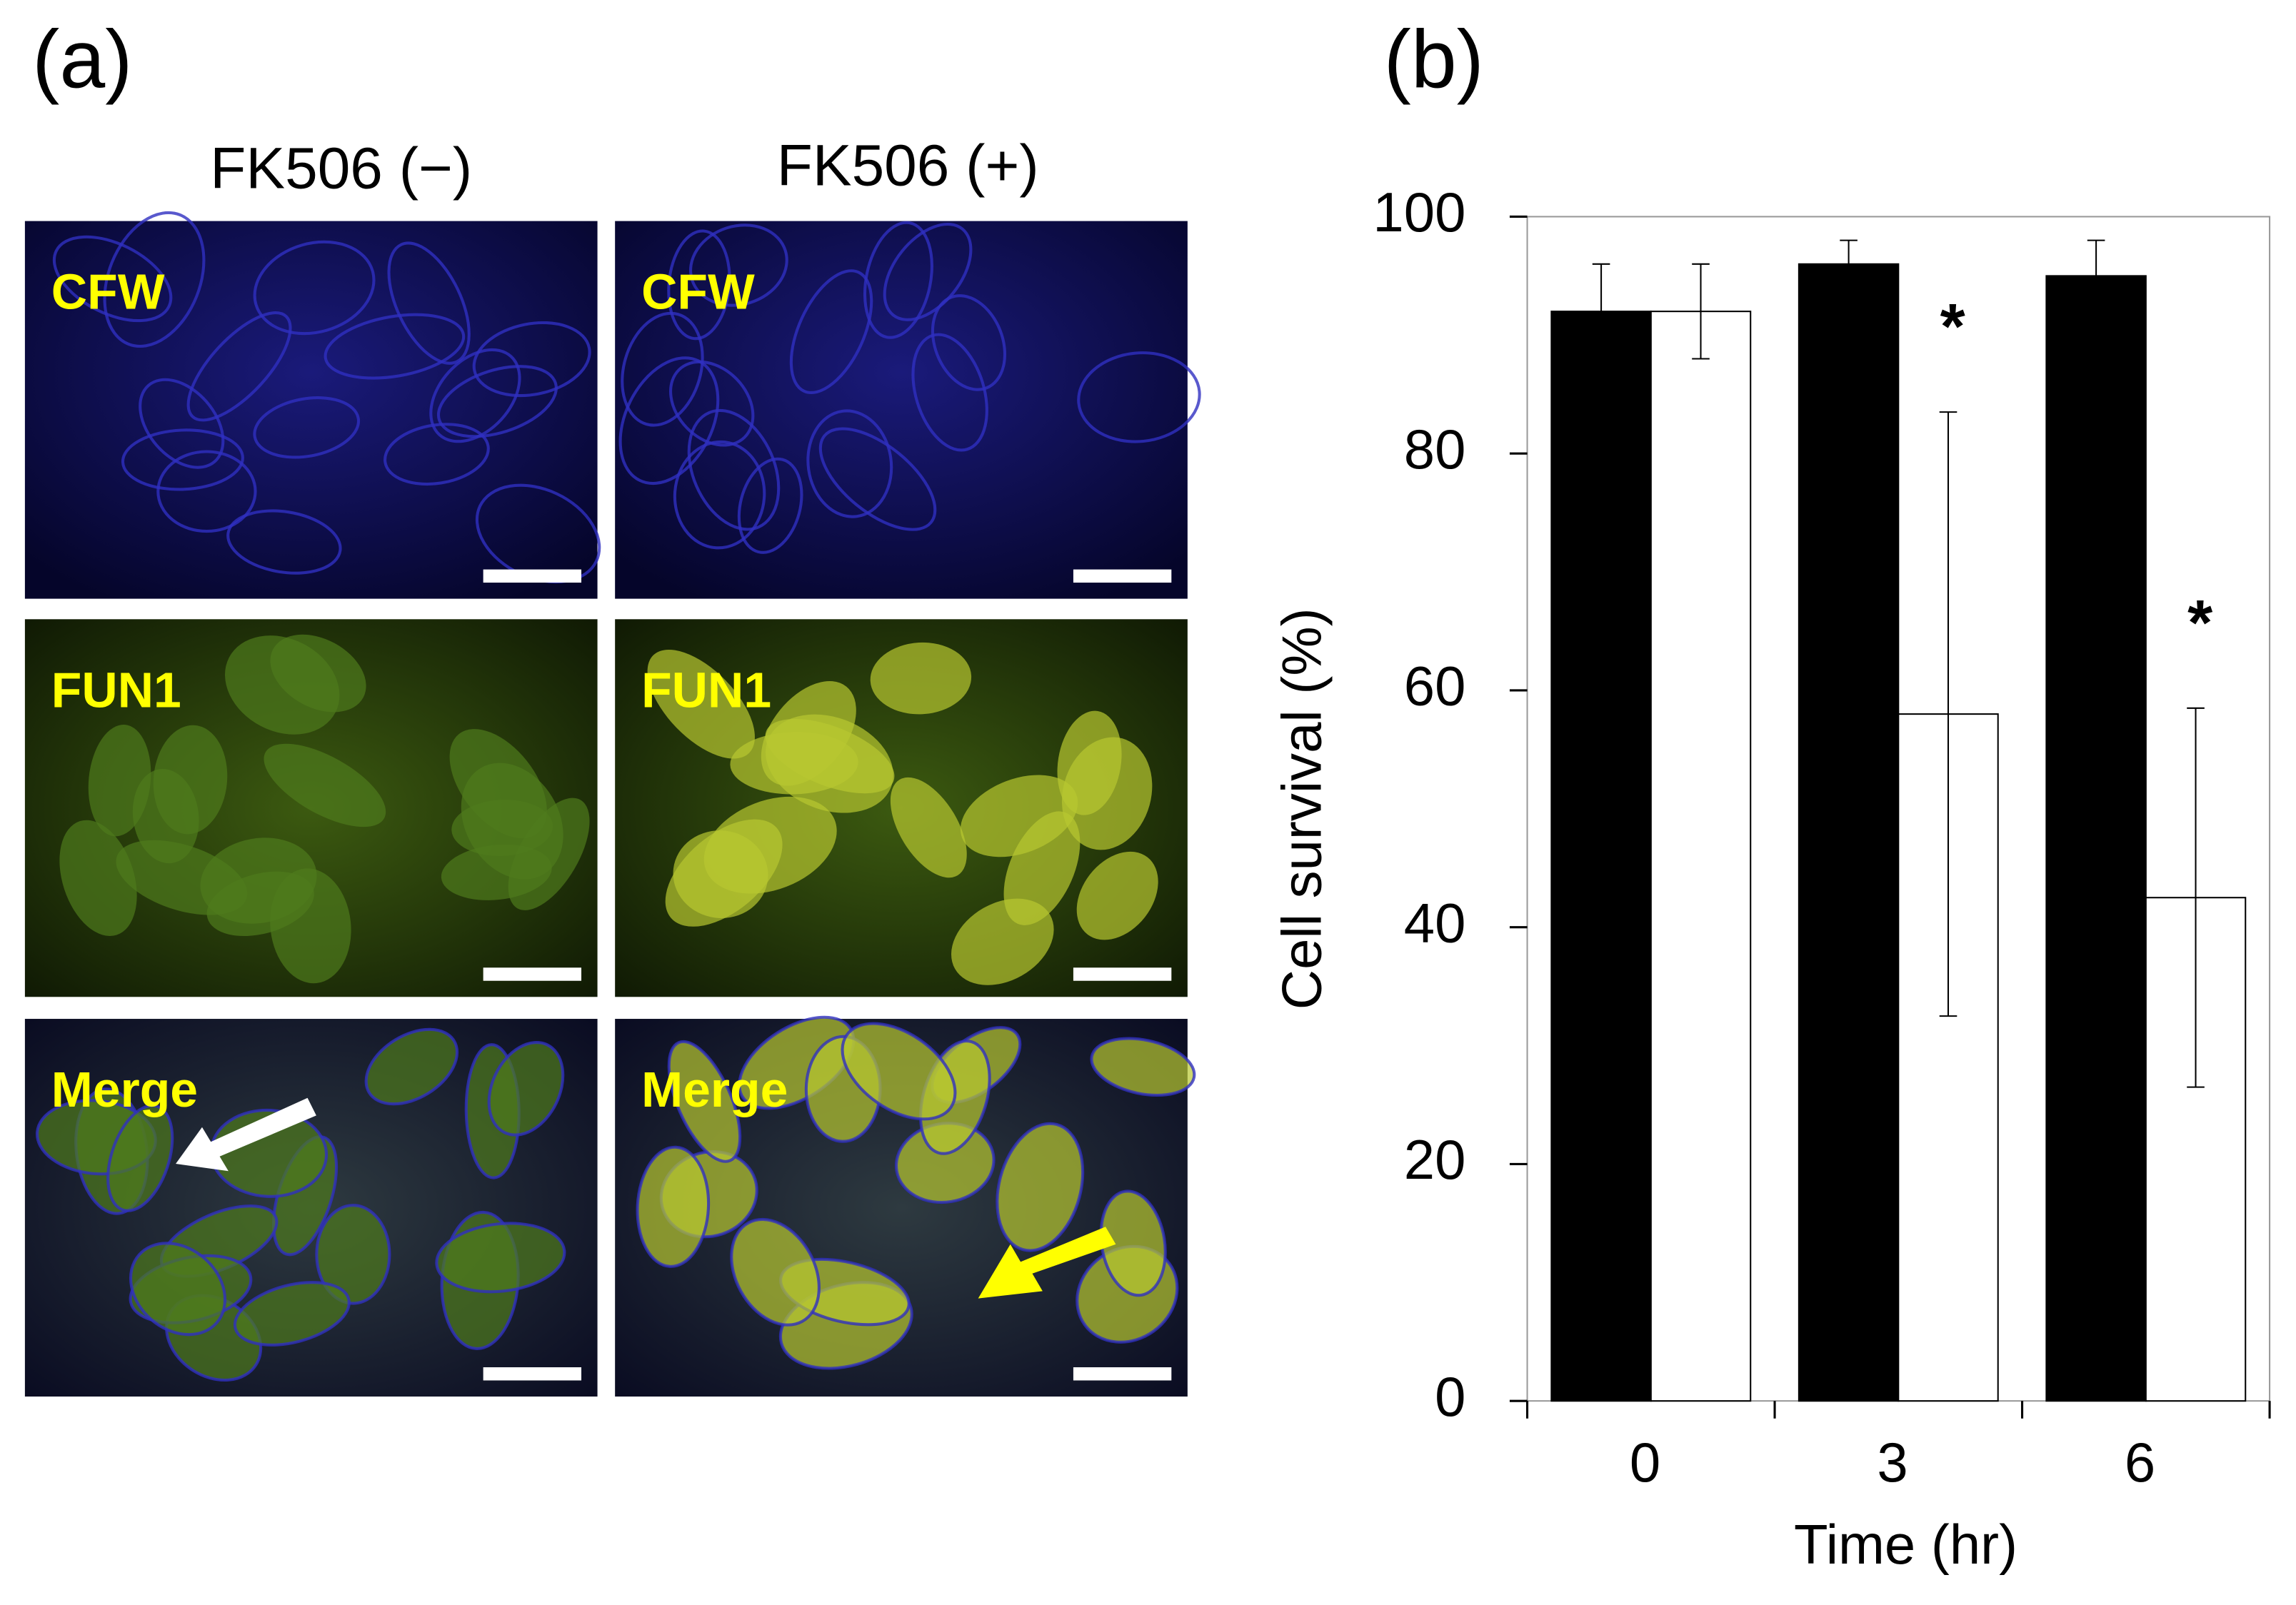 The height and width of the screenshot is (1605, 2296). I want to click on column-header: FK506 (−), so click(341, 169).